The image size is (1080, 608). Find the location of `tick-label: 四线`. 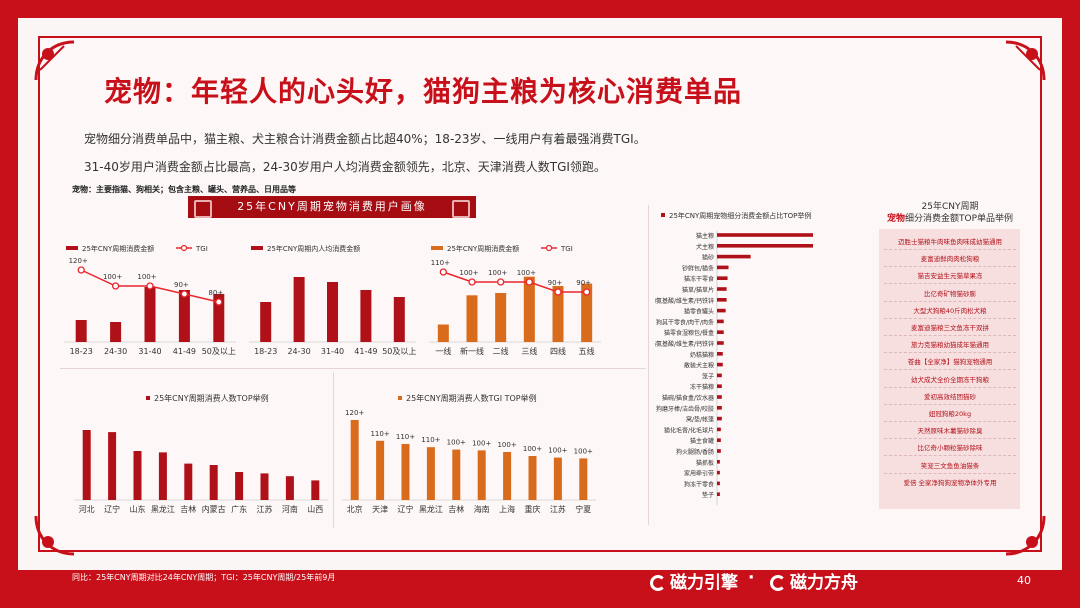

tick-label: 四线 is located at coordinates (558, 351).